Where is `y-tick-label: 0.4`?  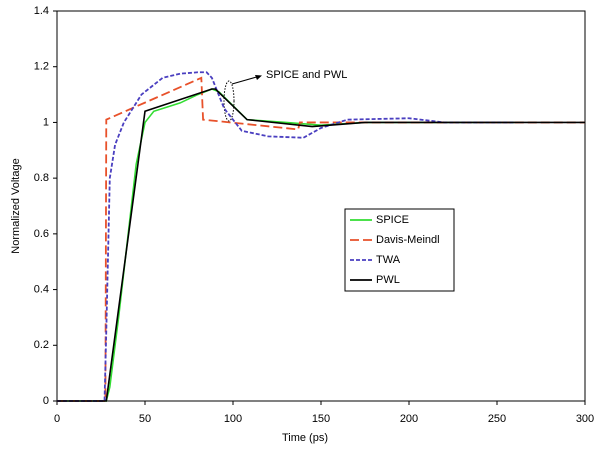 y-tick-label: 0.4 is located at coordinates (41, 289).